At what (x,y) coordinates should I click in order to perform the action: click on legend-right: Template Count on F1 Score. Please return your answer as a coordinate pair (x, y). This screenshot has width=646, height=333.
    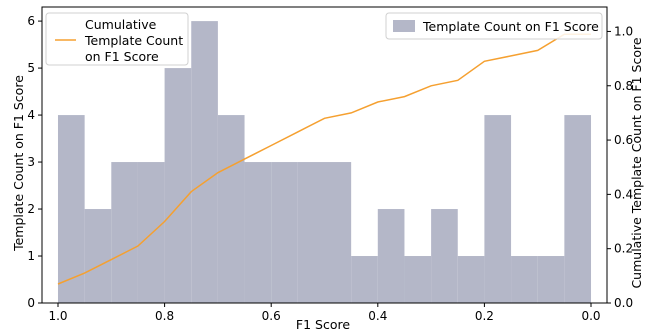
    Looking at the image, I should click on (494, 26).